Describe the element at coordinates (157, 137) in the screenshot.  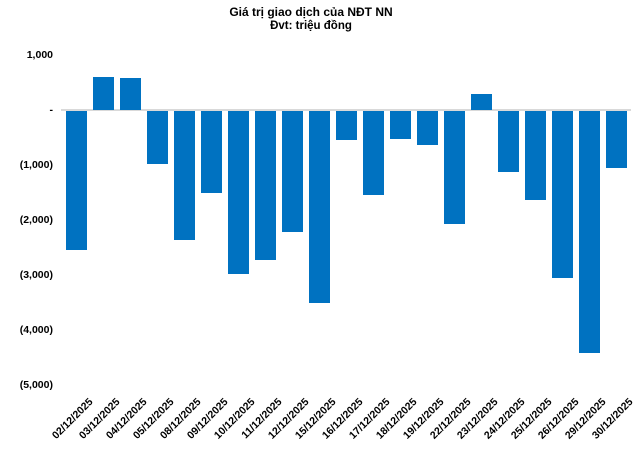
I see `bar-05/12/2025` at that location.